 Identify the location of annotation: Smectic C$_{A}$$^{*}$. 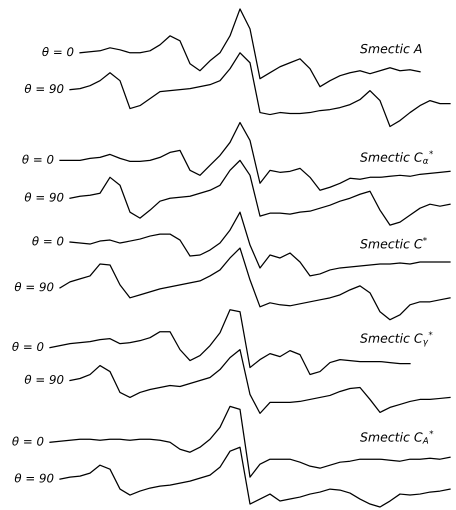
(397, 437).